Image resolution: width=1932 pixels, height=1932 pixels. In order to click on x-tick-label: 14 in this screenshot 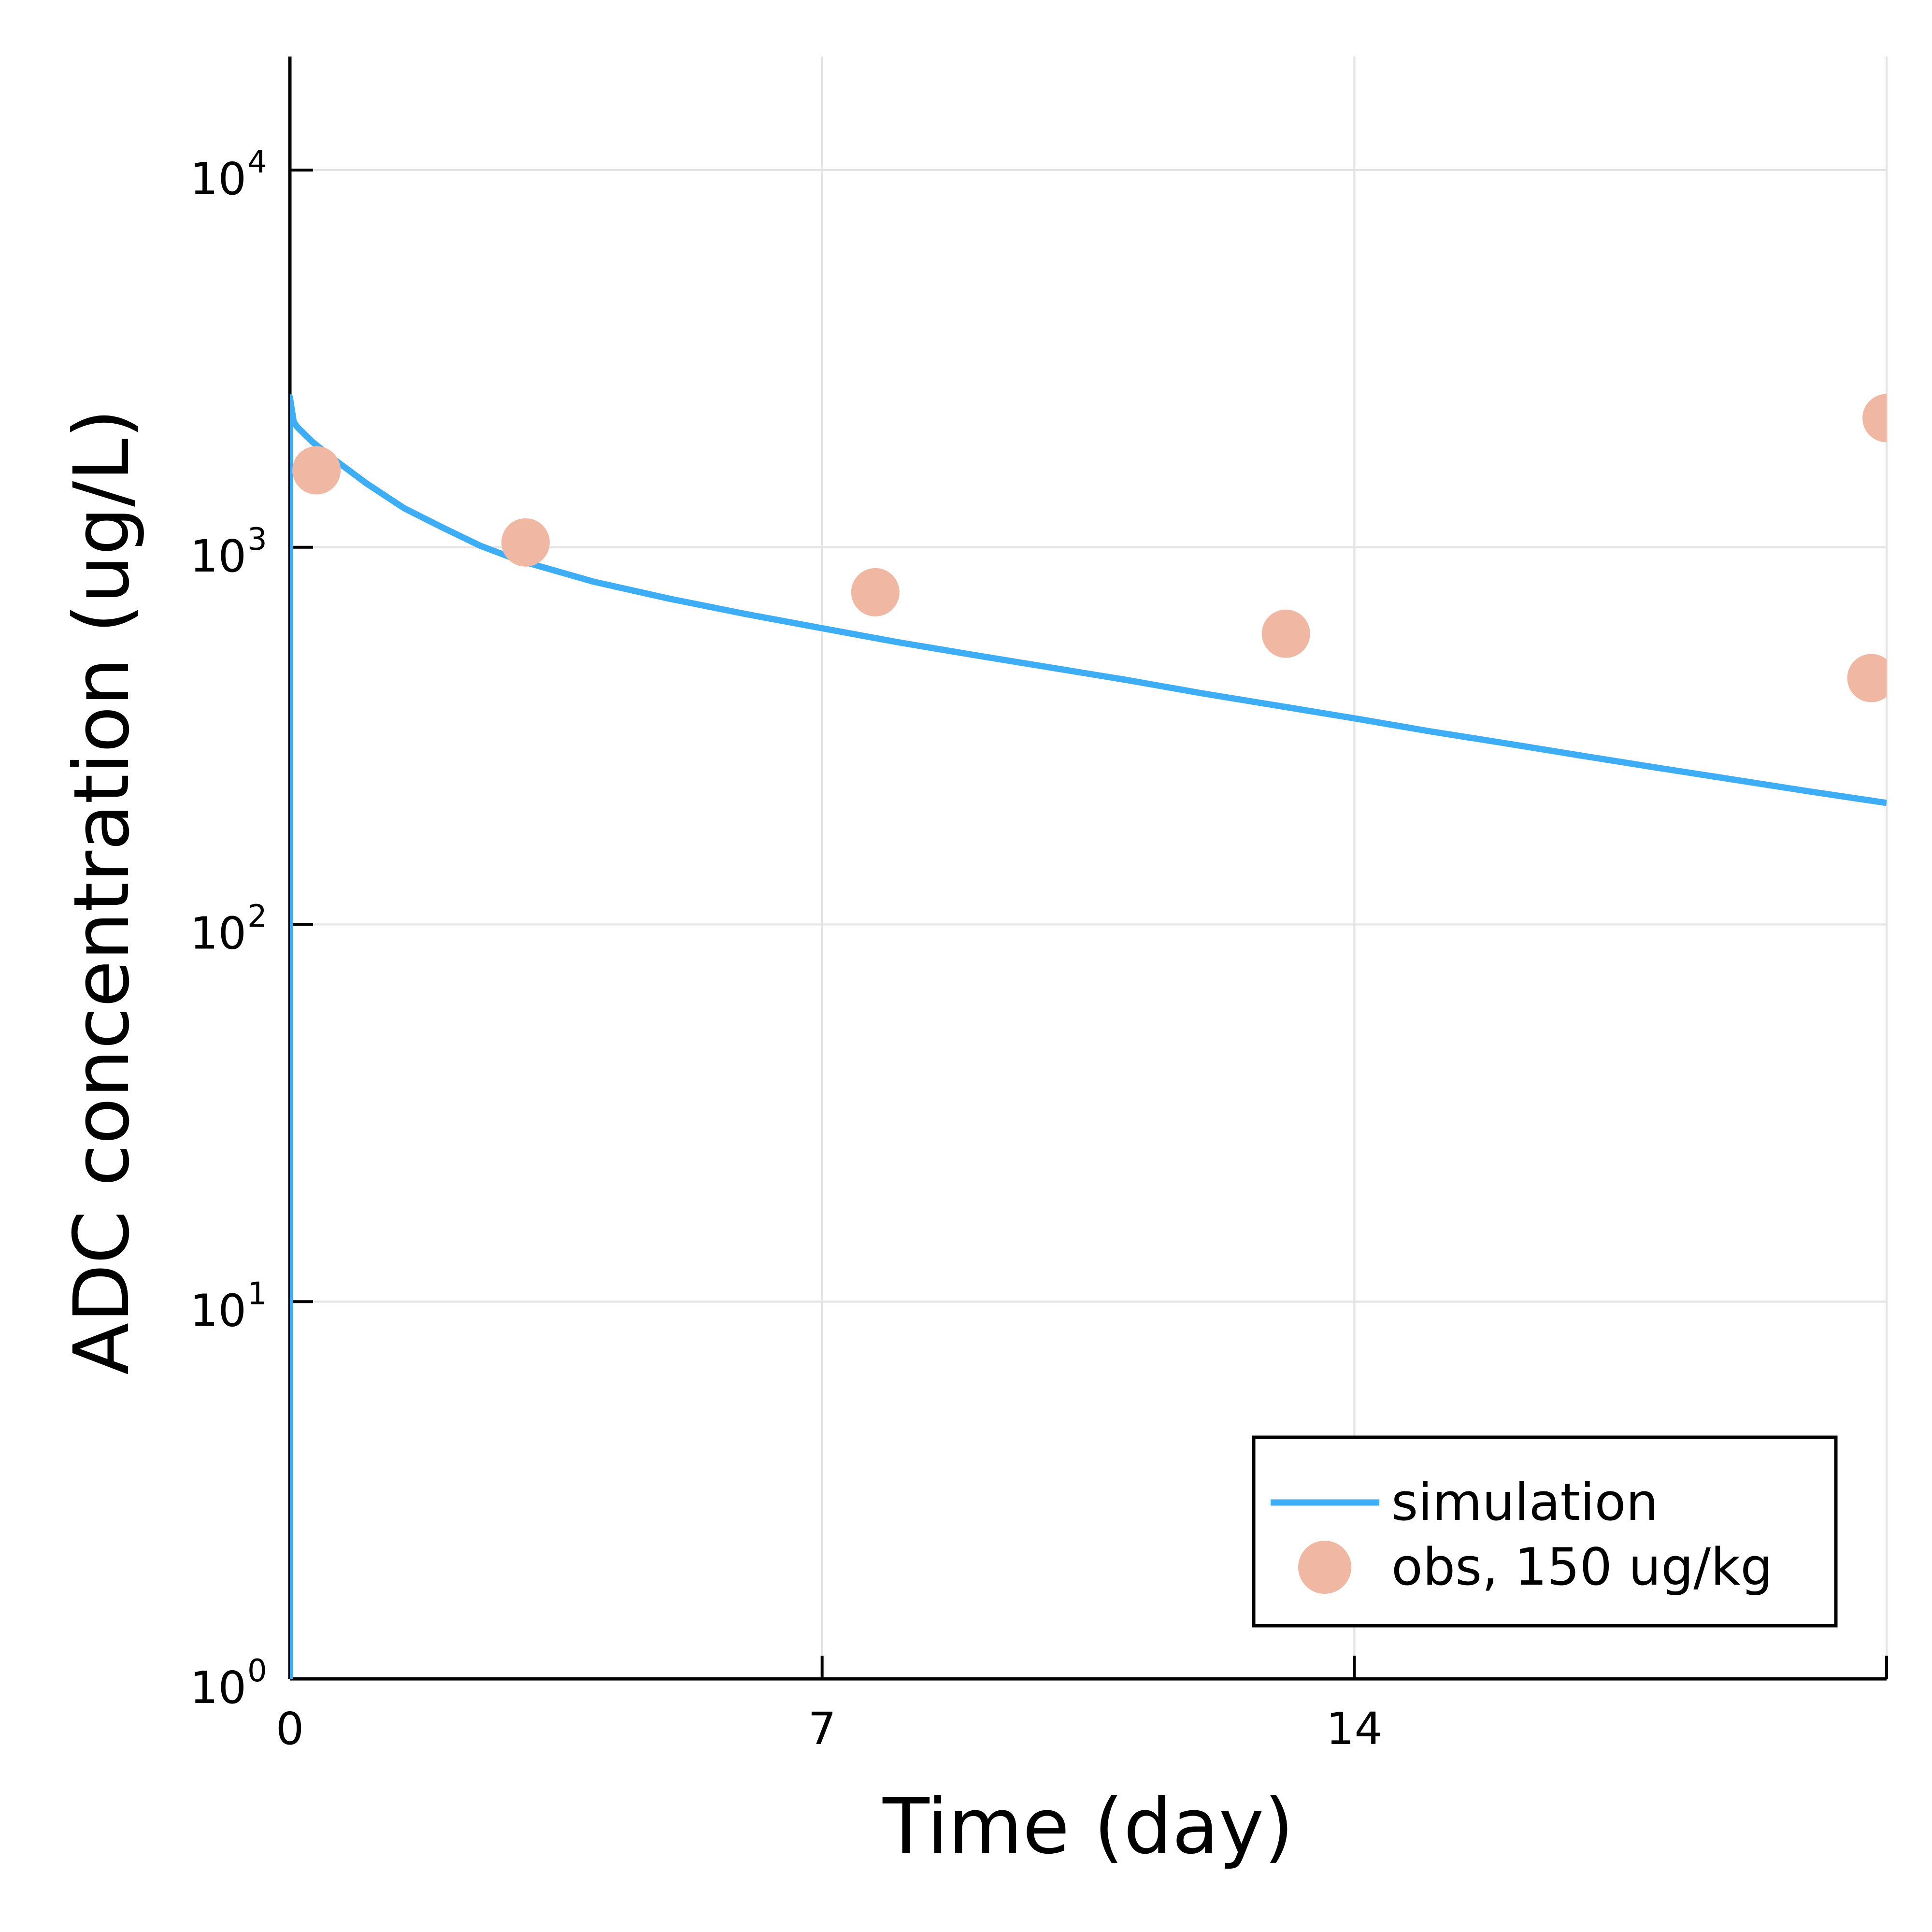, I will do `click(1355, 1729)`.